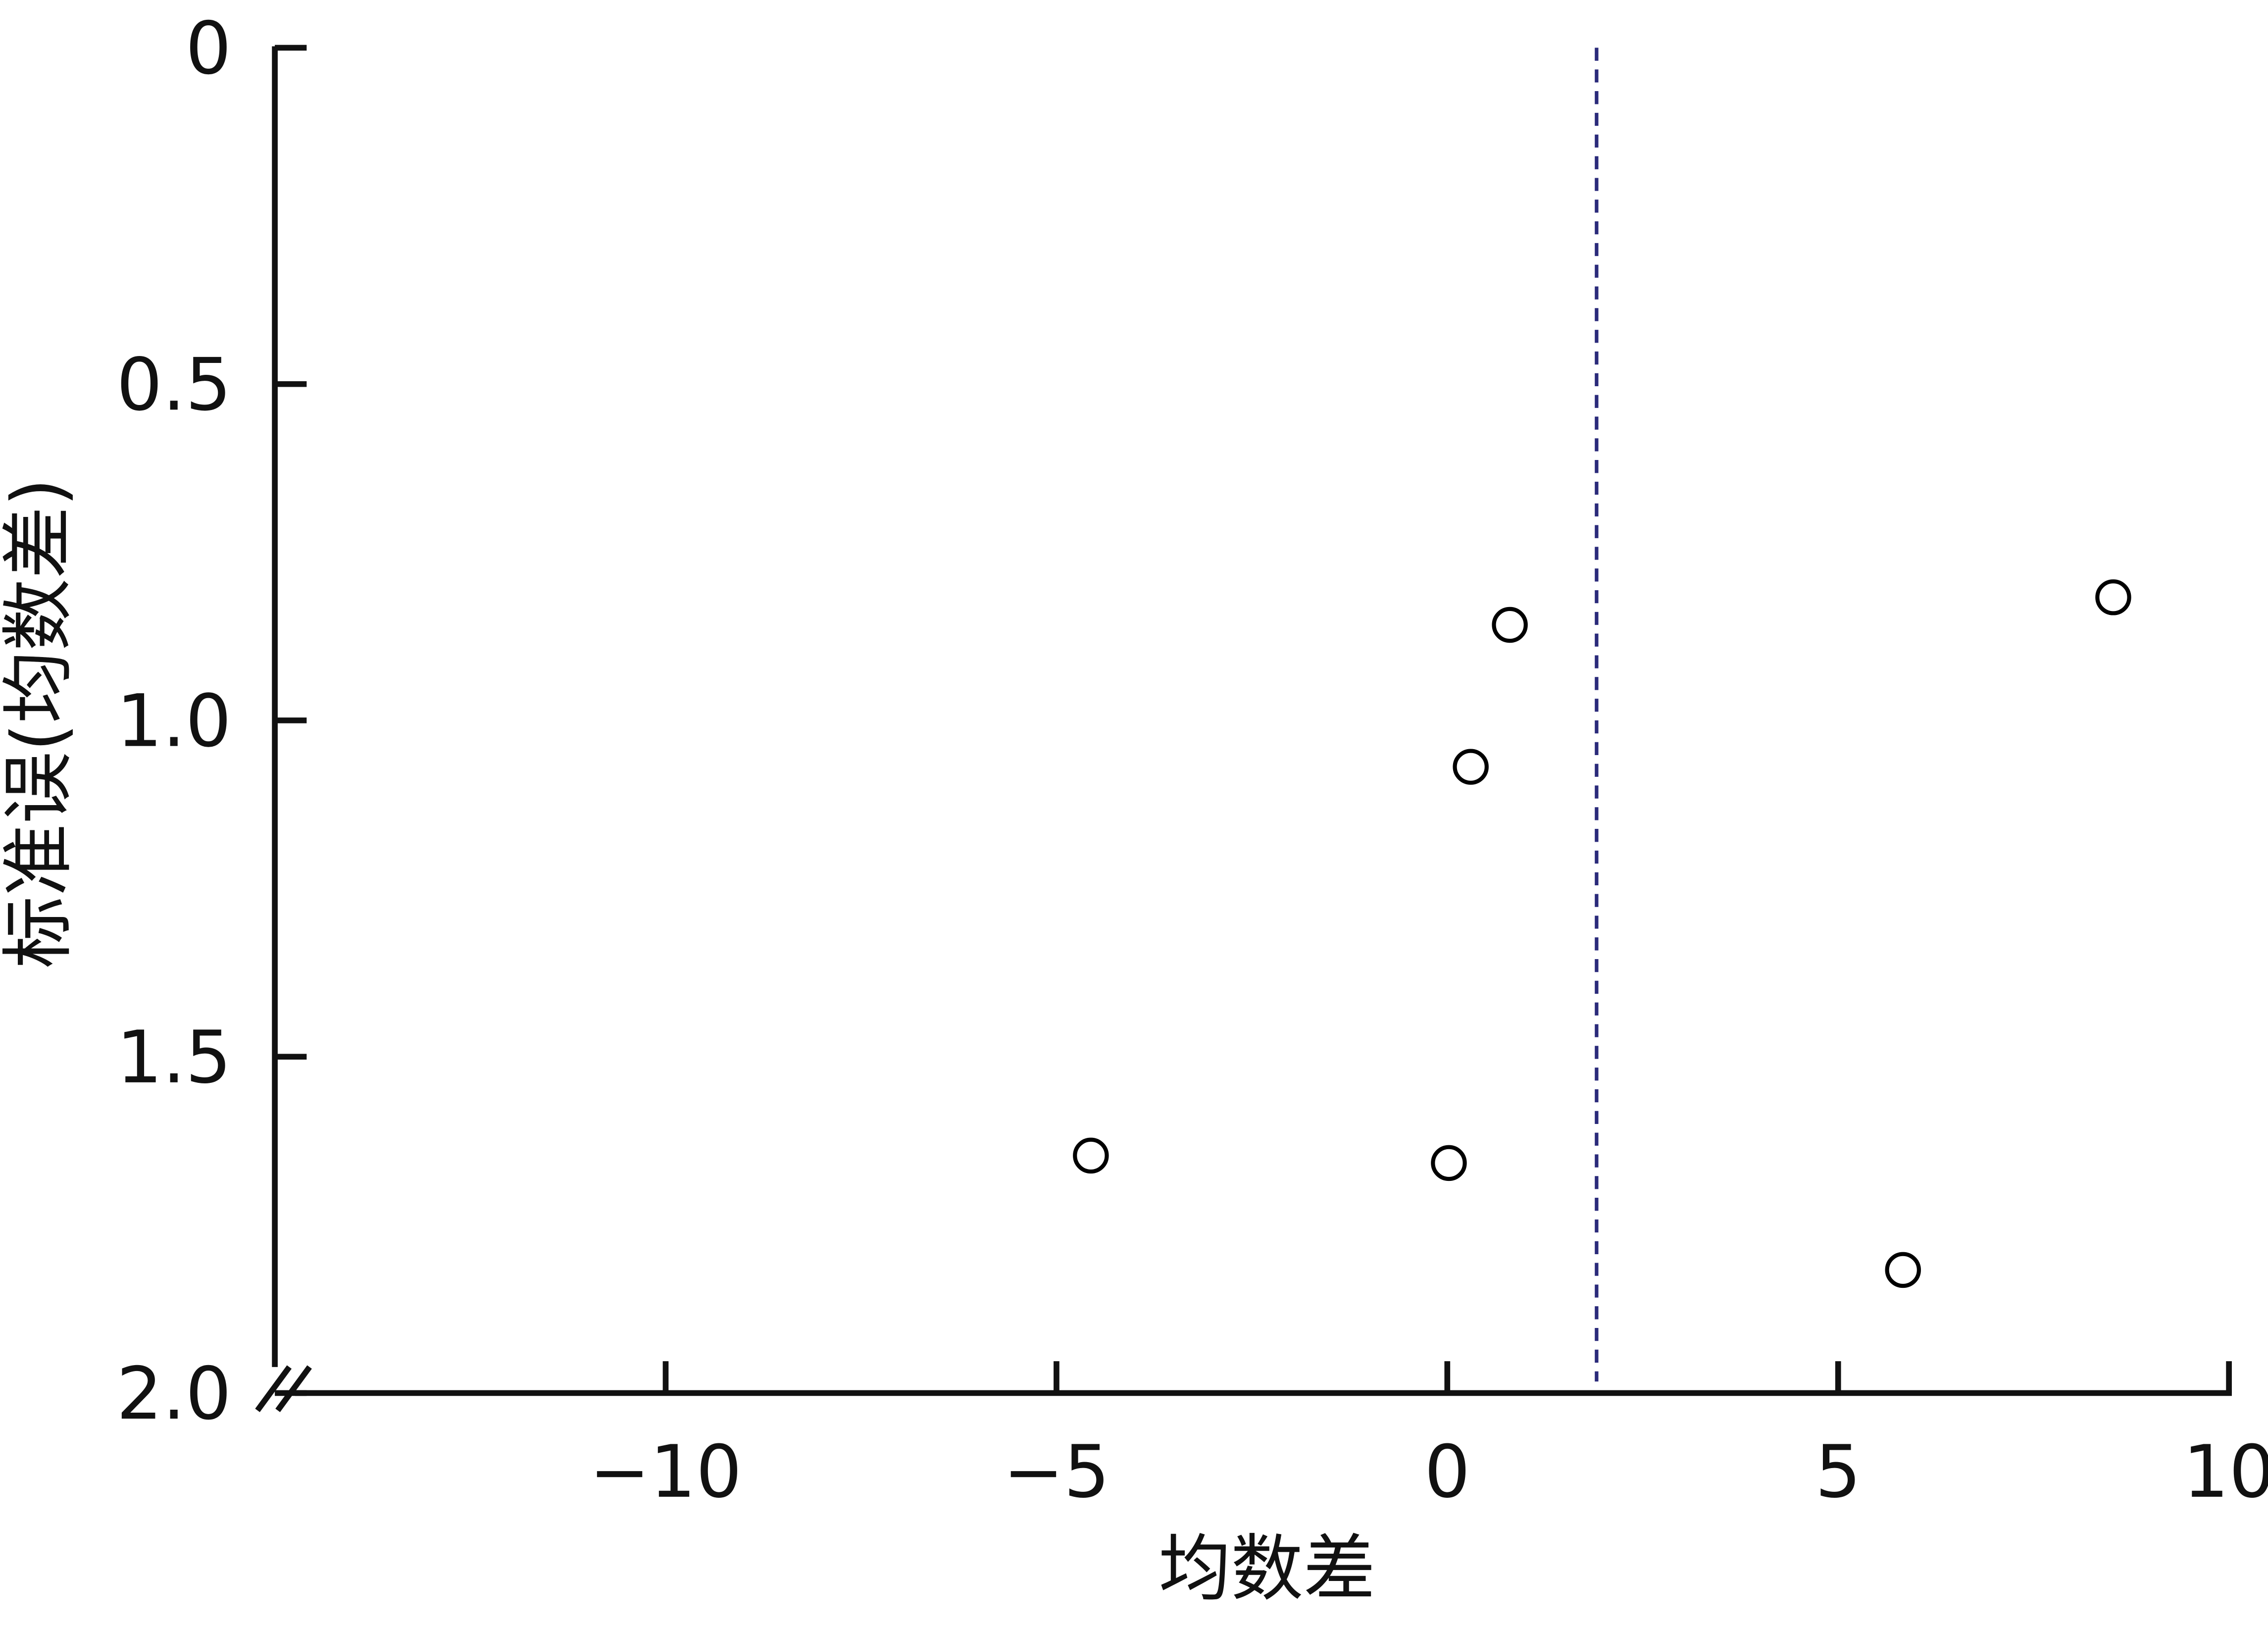  Describe the element at coordinates (173, 1394) in the screenshot. I see `y-tick-label: 2.0` at that location.